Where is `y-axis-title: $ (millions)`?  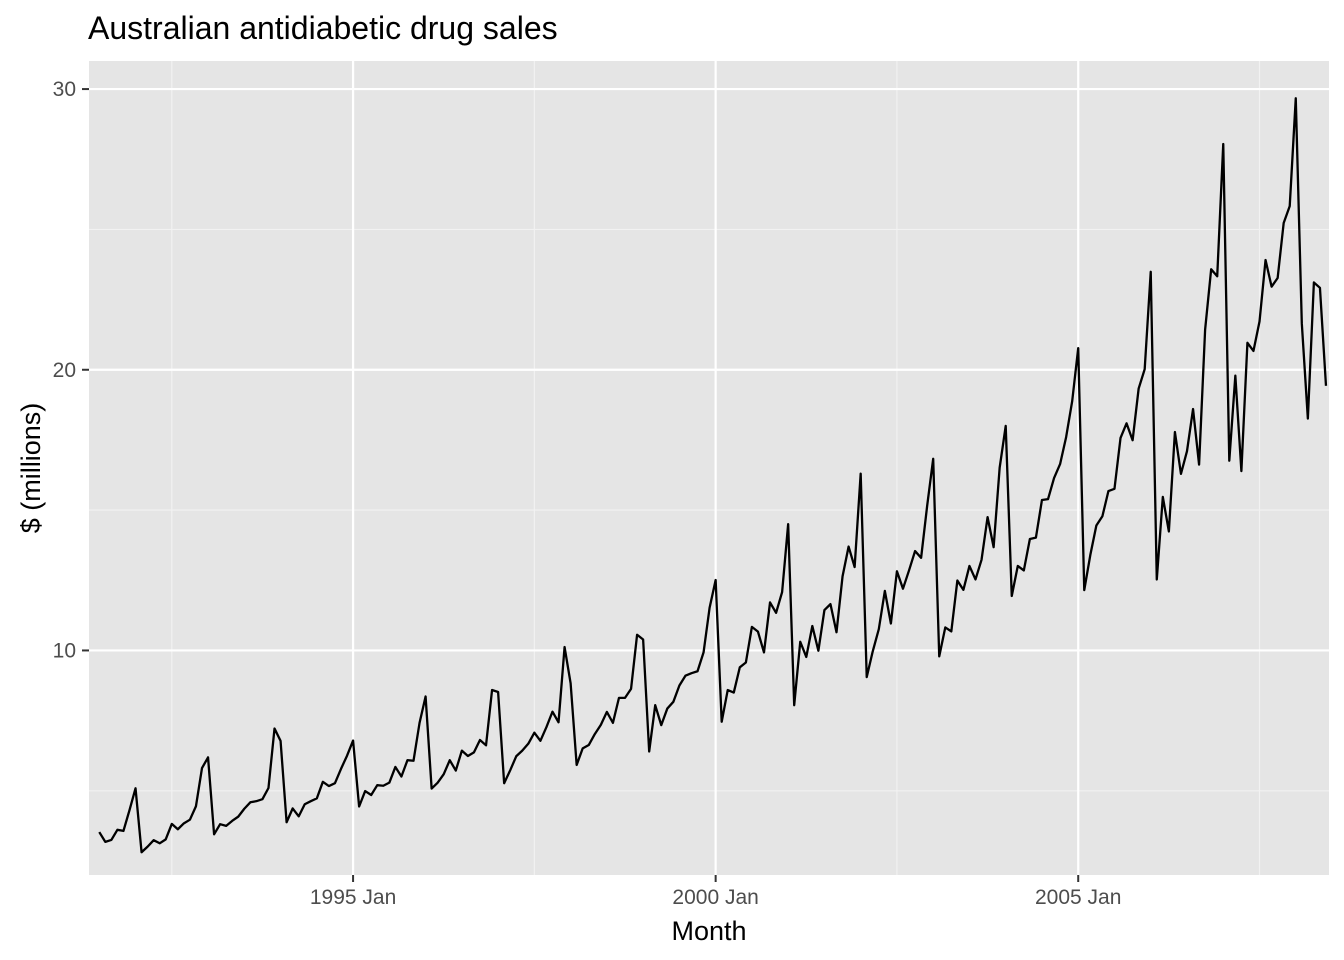
y-axis-title: $ (millions) is located at coordinates (31, 468).